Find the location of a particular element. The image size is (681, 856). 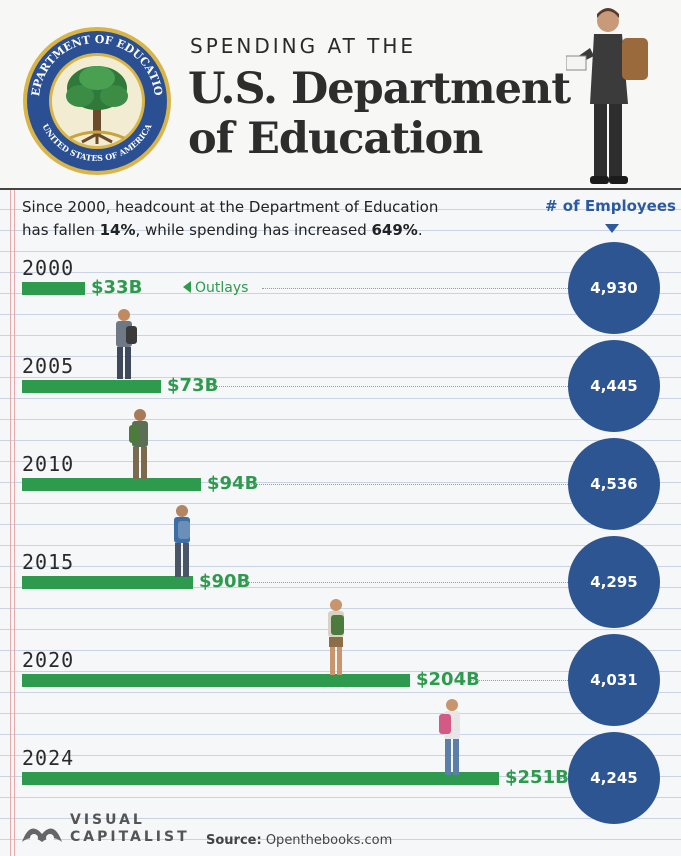

intro-line-2-part: . is located at coordinates (420, 230).